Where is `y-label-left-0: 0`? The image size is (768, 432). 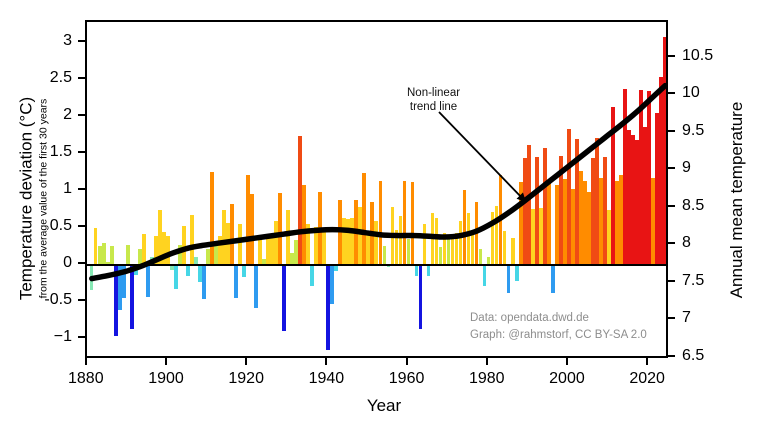 y-label-left-0: 0 is located at coordinates (67, 263).